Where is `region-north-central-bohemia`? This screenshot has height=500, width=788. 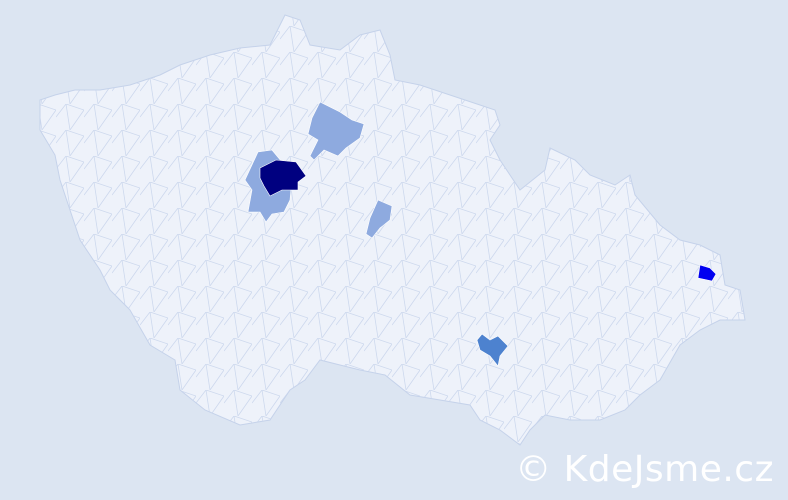
region-north-central-bohemia is located at coordinates (336, 131).